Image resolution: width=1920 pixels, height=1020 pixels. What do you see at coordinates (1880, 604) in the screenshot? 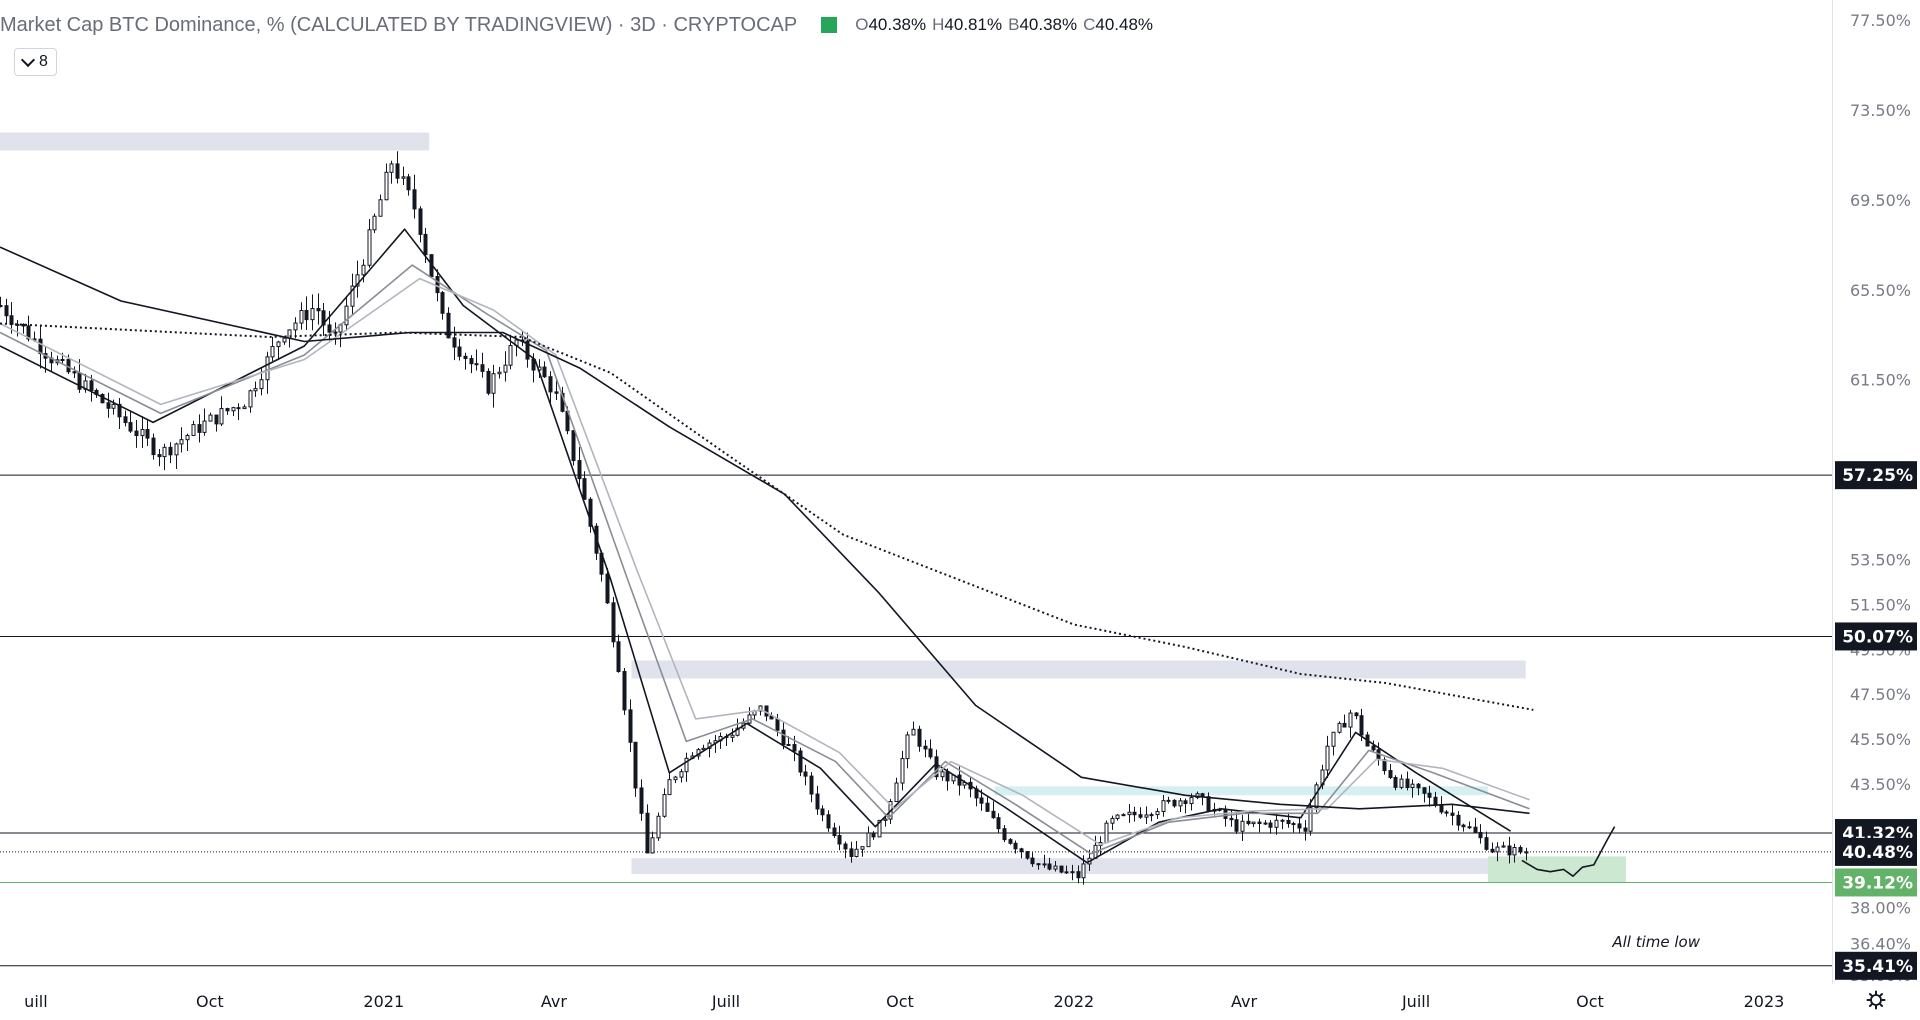
I see `price-tick-label: 51.50%` at bounding box center [1880, 604].